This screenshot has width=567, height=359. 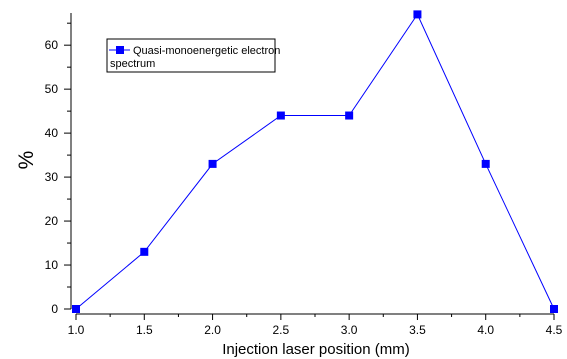 I want to click on y-tick-label: 0, so click(x=54, y=309).